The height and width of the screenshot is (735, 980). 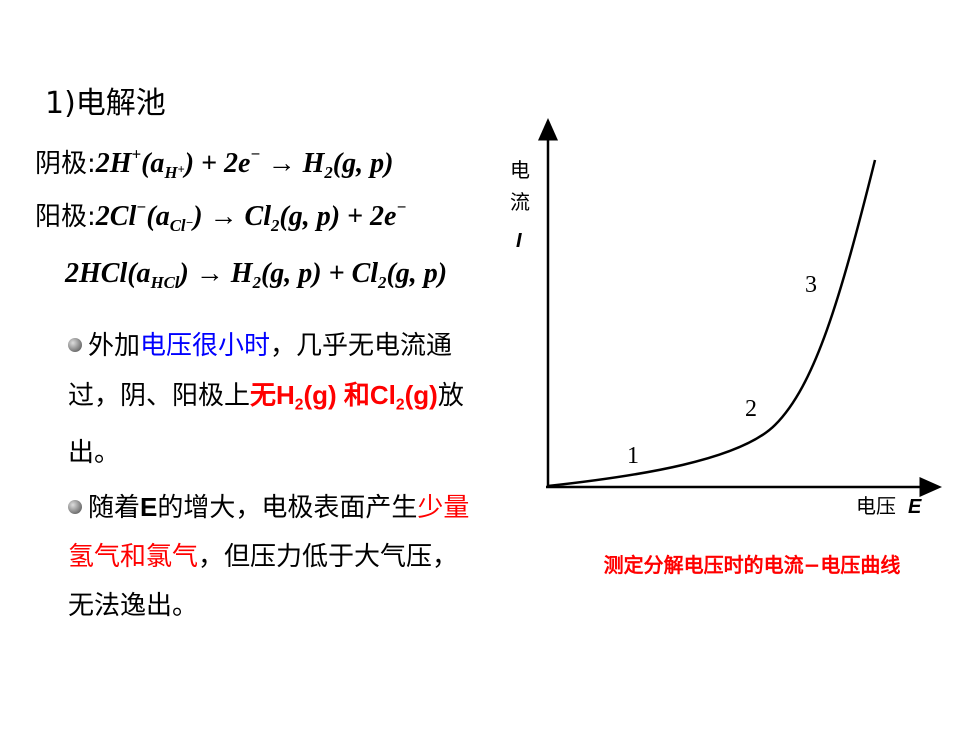 What do you see at coordinates (519, 241) in the screenshot?
I see `y-symbol: I` at bounding box center [519, 241].